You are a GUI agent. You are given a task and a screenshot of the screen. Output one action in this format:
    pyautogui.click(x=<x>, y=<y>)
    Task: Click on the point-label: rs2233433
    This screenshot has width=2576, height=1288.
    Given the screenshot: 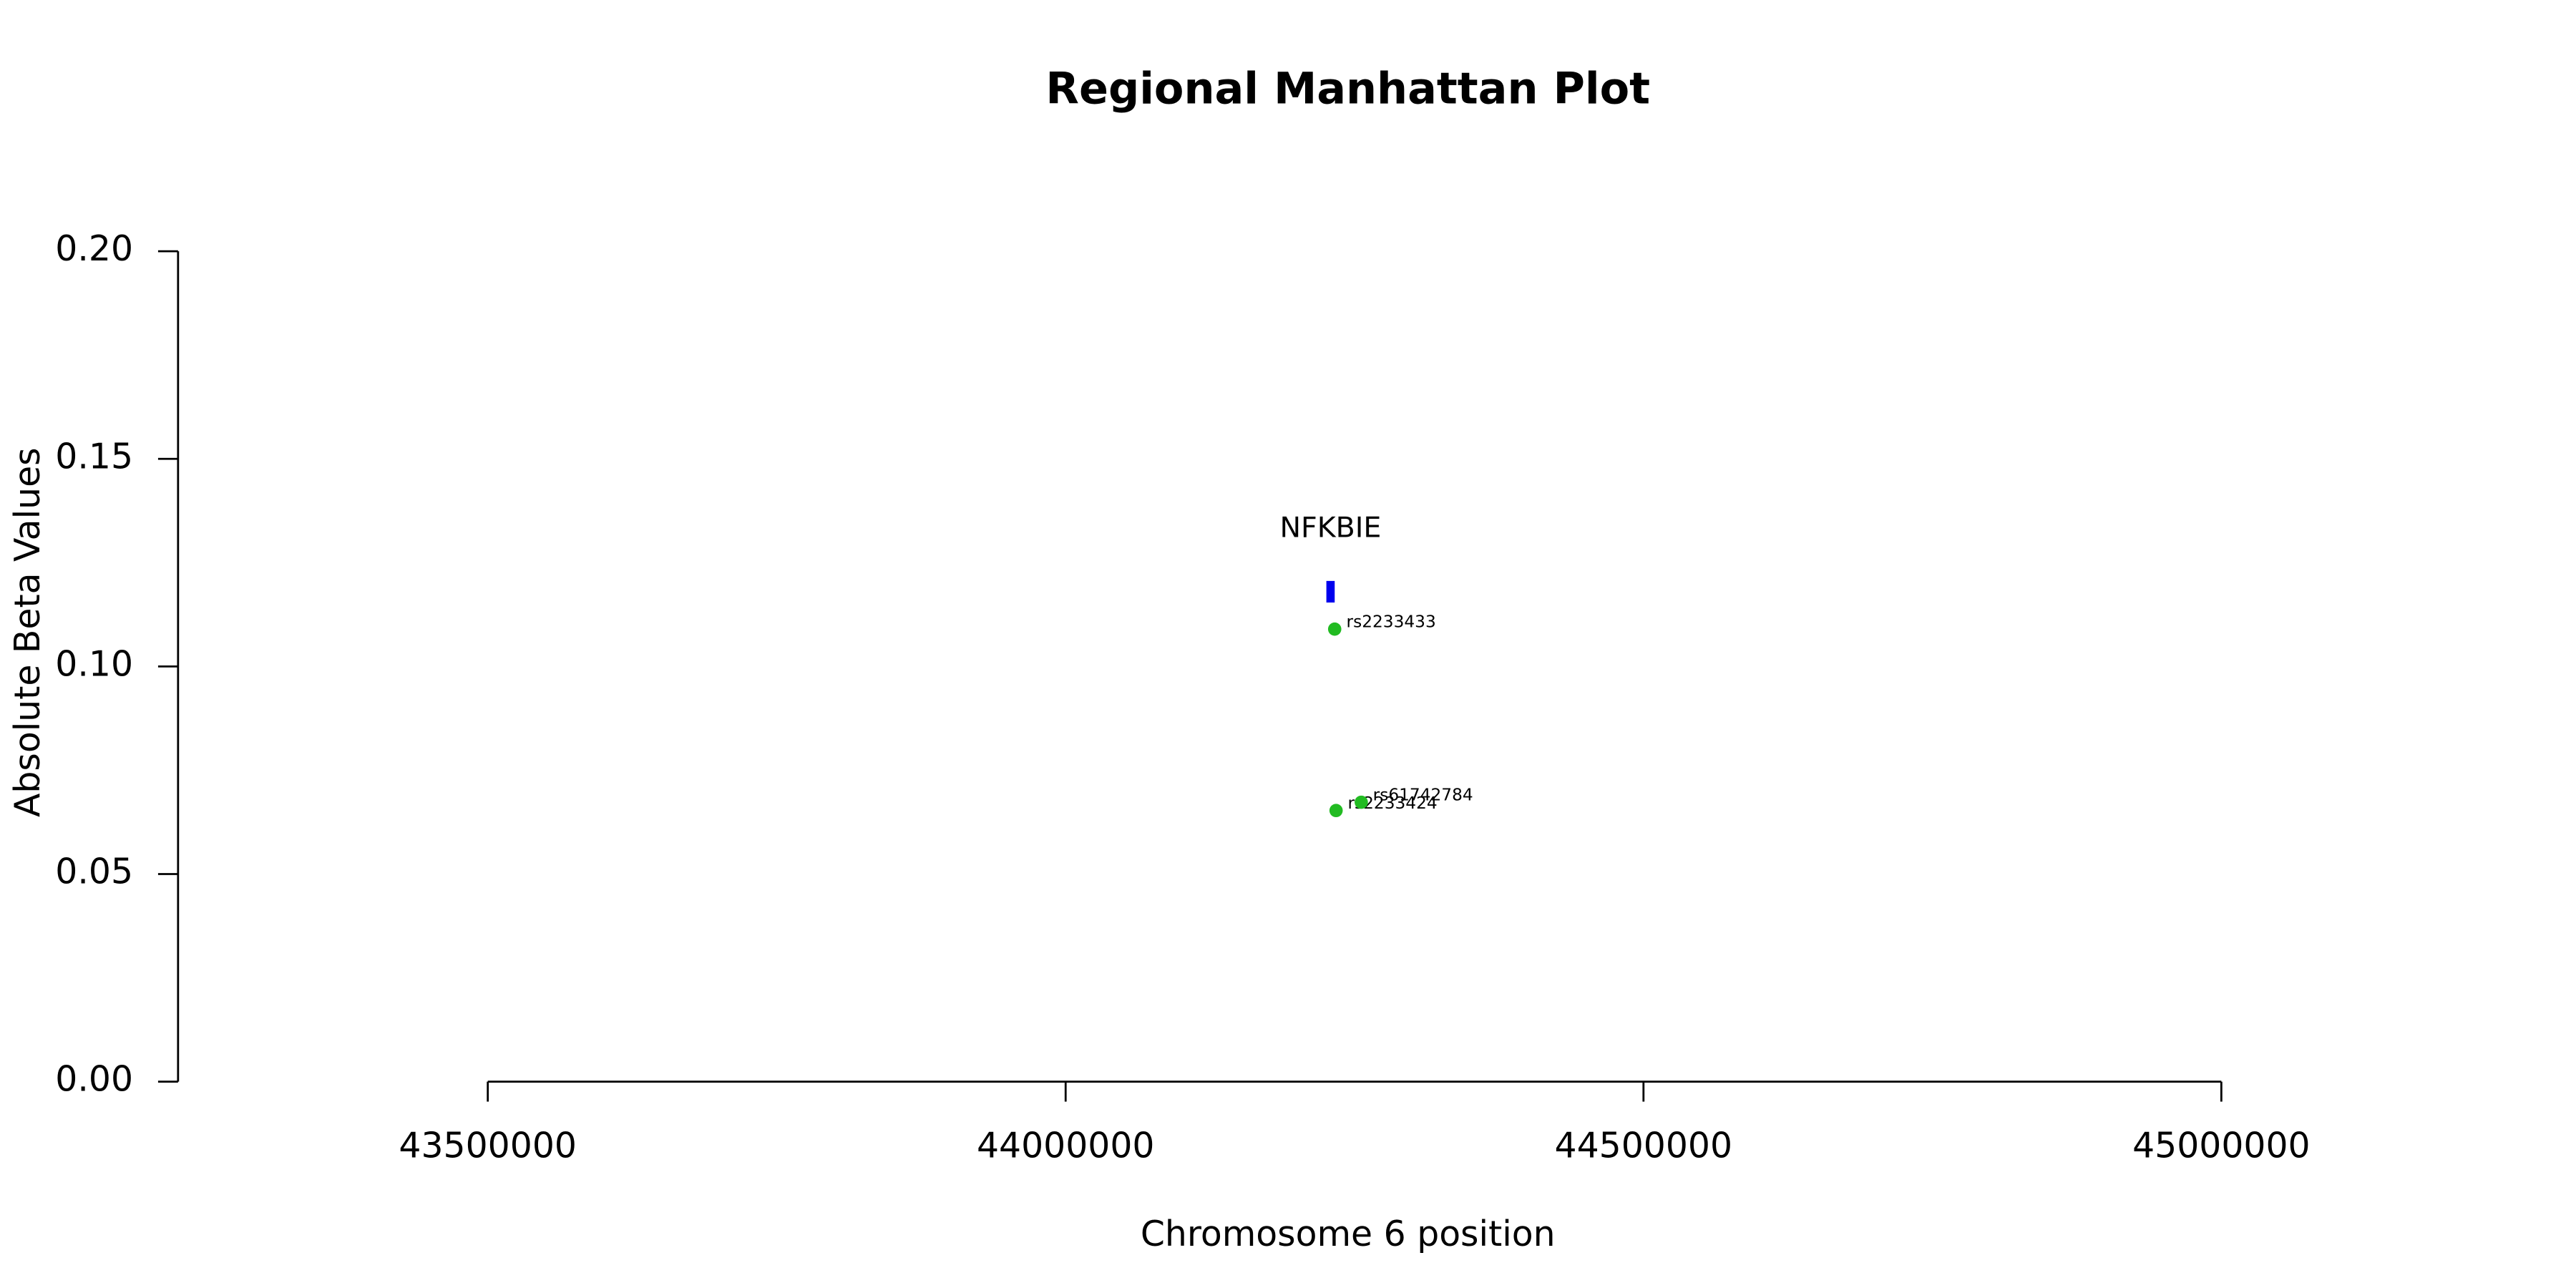 What is the action you would take?
    pyautogui.click(x=1391, y=621)
    